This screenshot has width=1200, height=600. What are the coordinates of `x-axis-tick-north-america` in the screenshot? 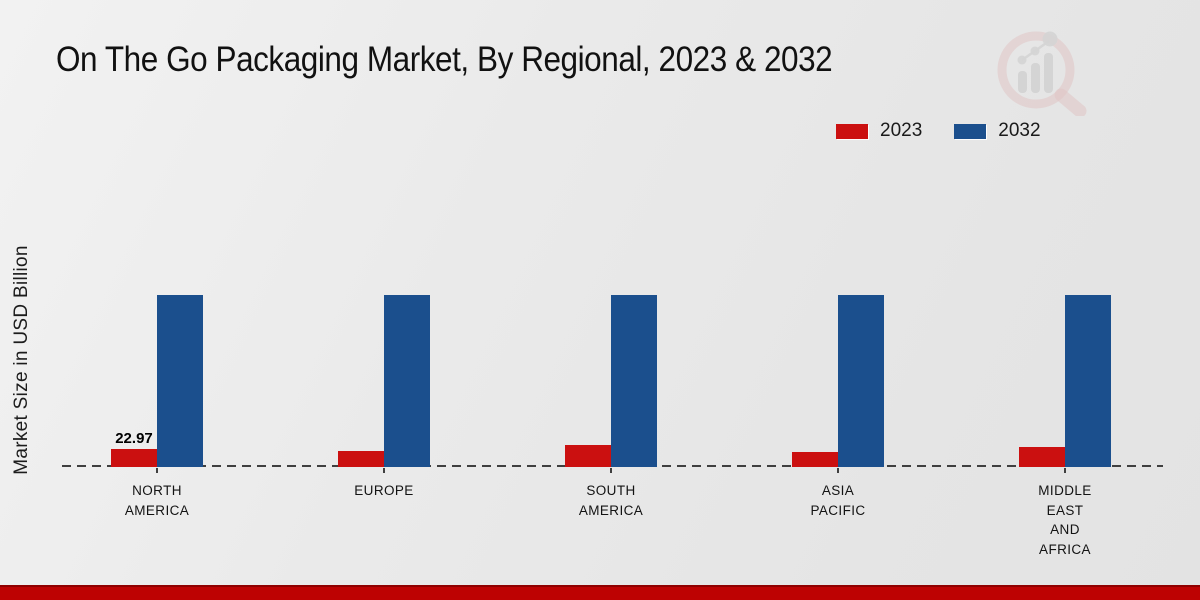 It's located at (157, 470).